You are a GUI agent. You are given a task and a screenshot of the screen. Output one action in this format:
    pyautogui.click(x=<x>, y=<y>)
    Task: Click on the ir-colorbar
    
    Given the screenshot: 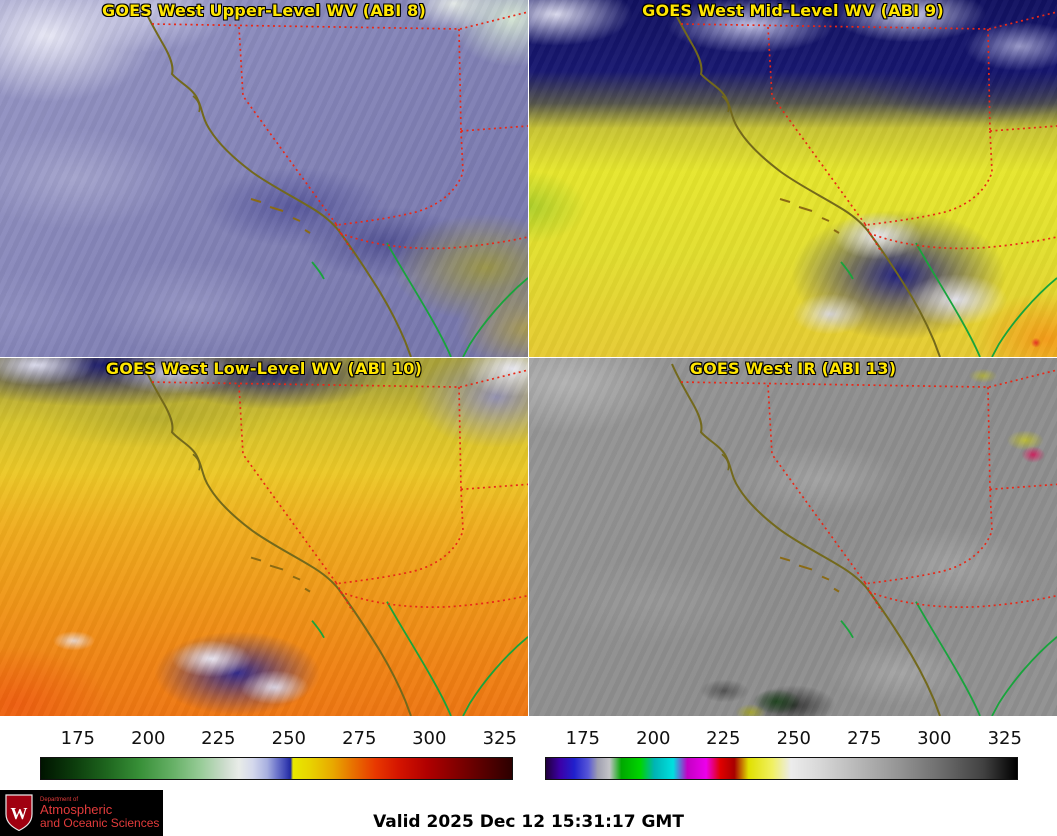 What is the action you would take?
    pyautogui.click(x=781, y=768)
    